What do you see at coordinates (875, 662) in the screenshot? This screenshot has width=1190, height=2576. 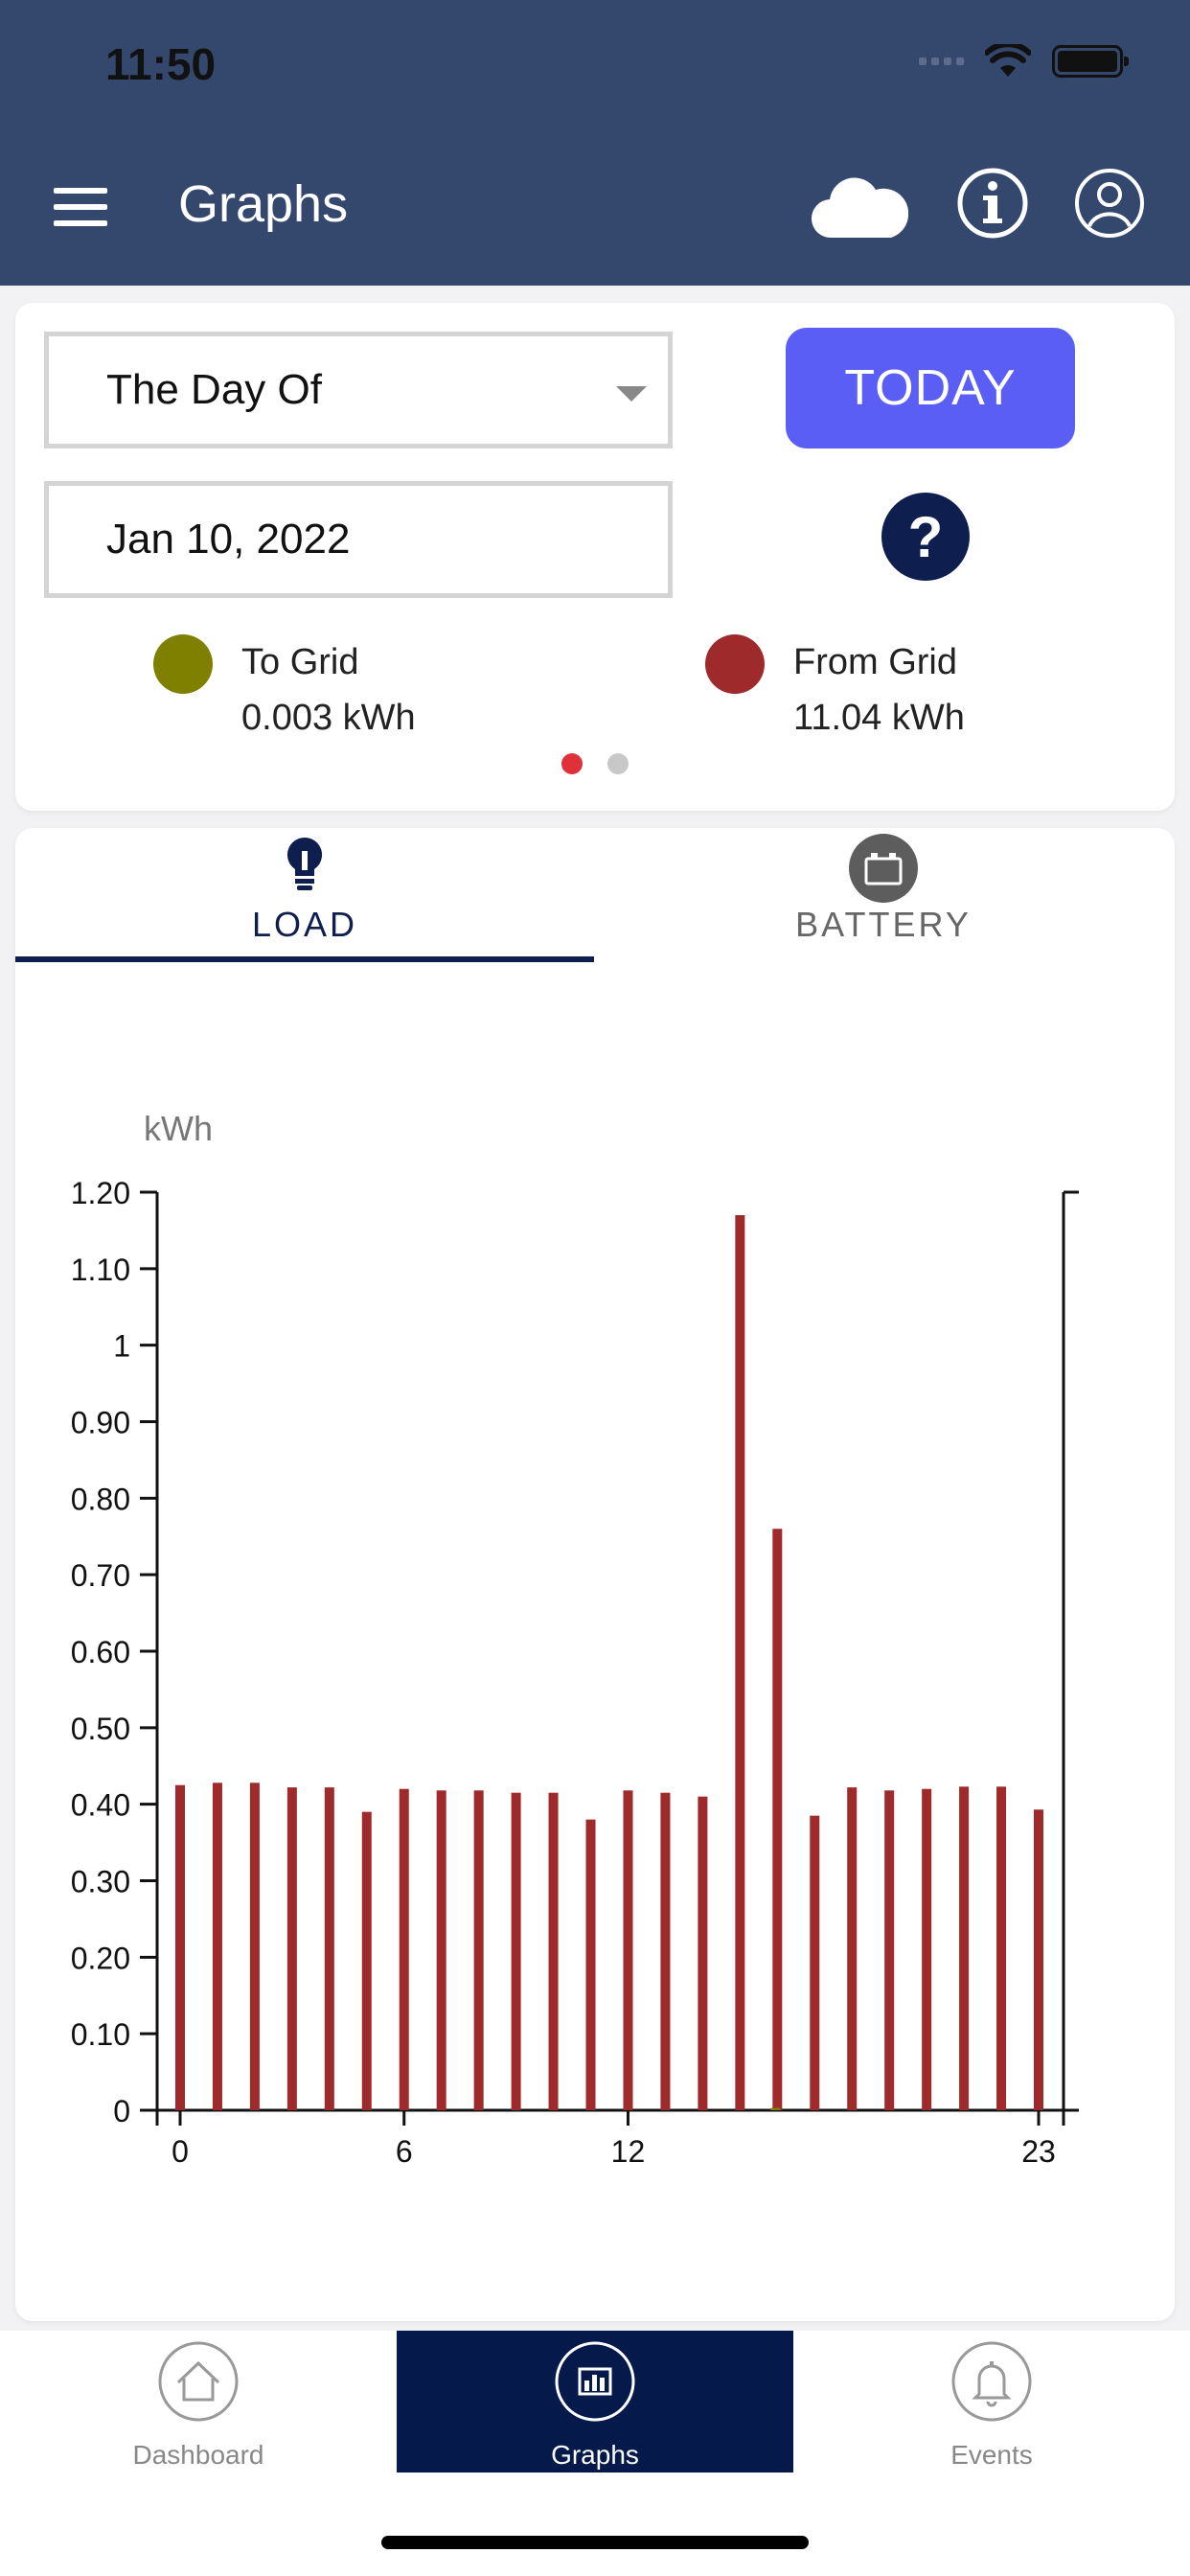 I see `from-grid-label: From Grid` at bounding box center [875, 662].